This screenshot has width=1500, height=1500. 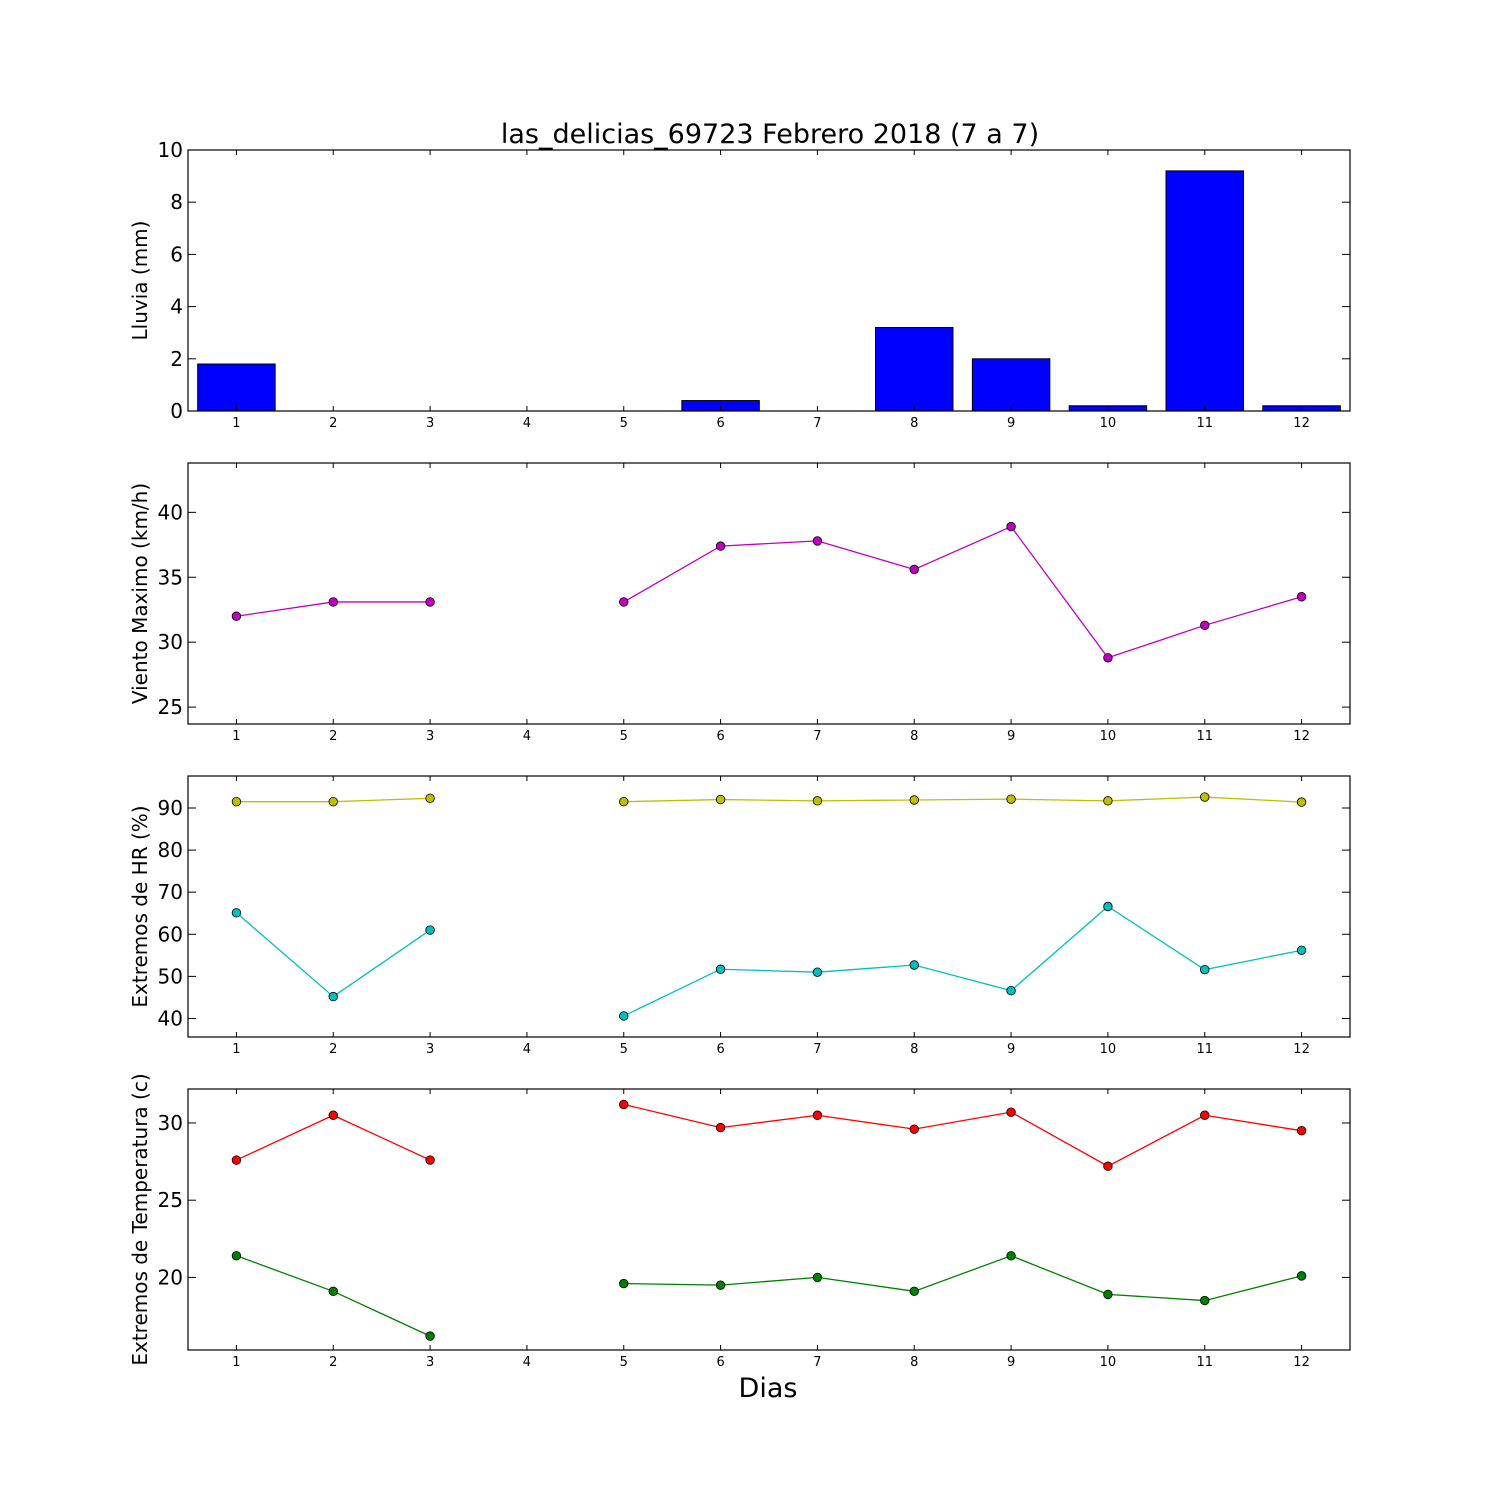 What do you see at coordinates (768, 1388) in the screenshot?
I see `x-axis-label: Dias` at bounding box center [768, 1388].